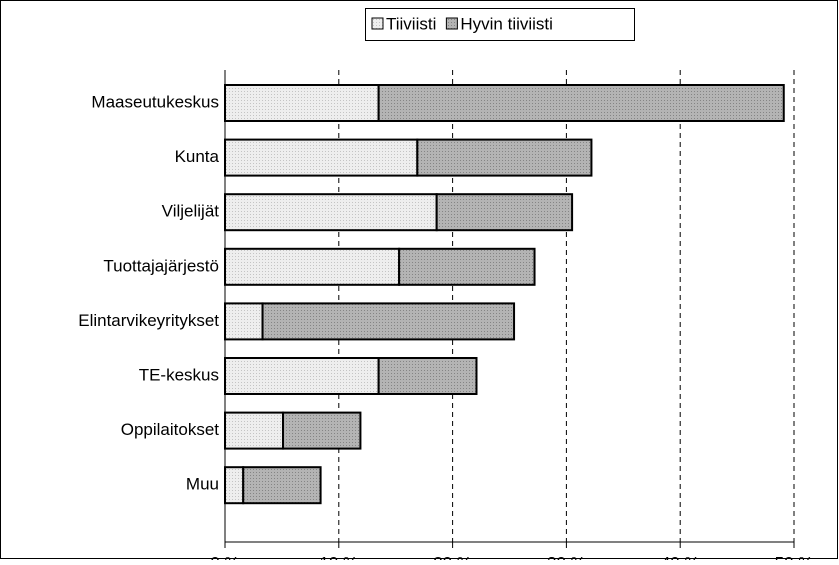 The image size is (839, 565). Describe the element at coordinates (794, 556) in the screenshot. I see `x-tick-label: 50 %` at that location.